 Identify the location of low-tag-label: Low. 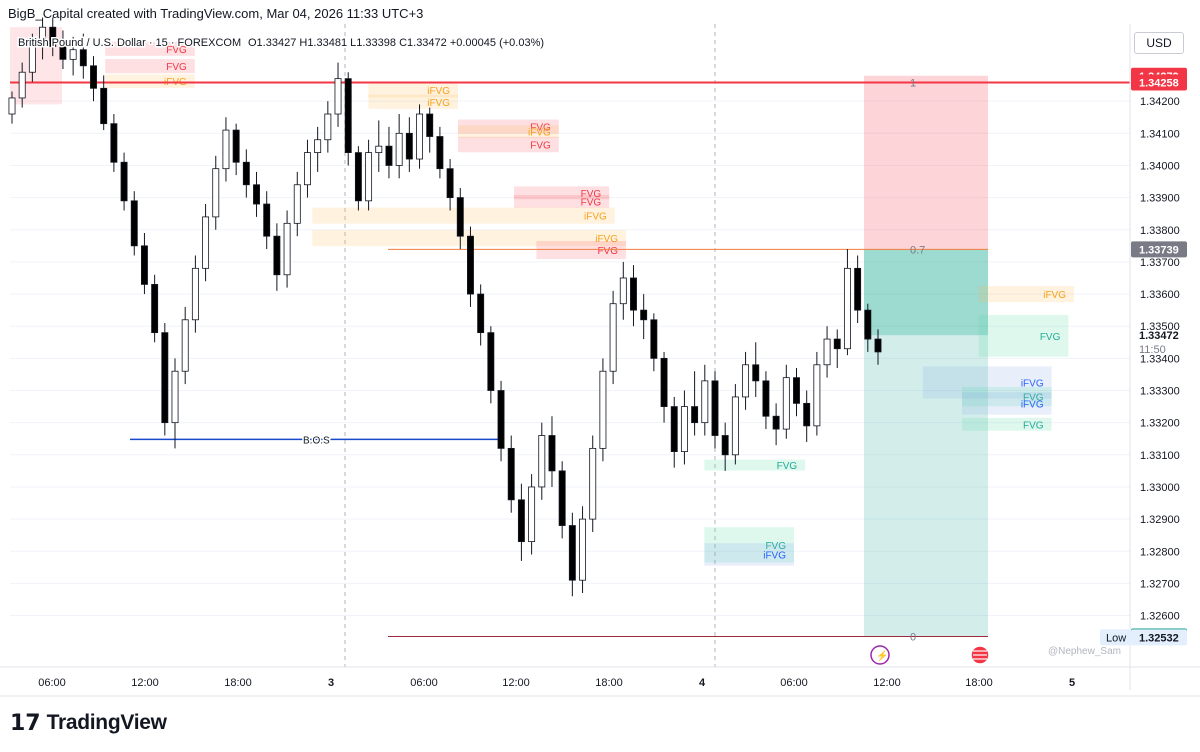
(1116, 638).